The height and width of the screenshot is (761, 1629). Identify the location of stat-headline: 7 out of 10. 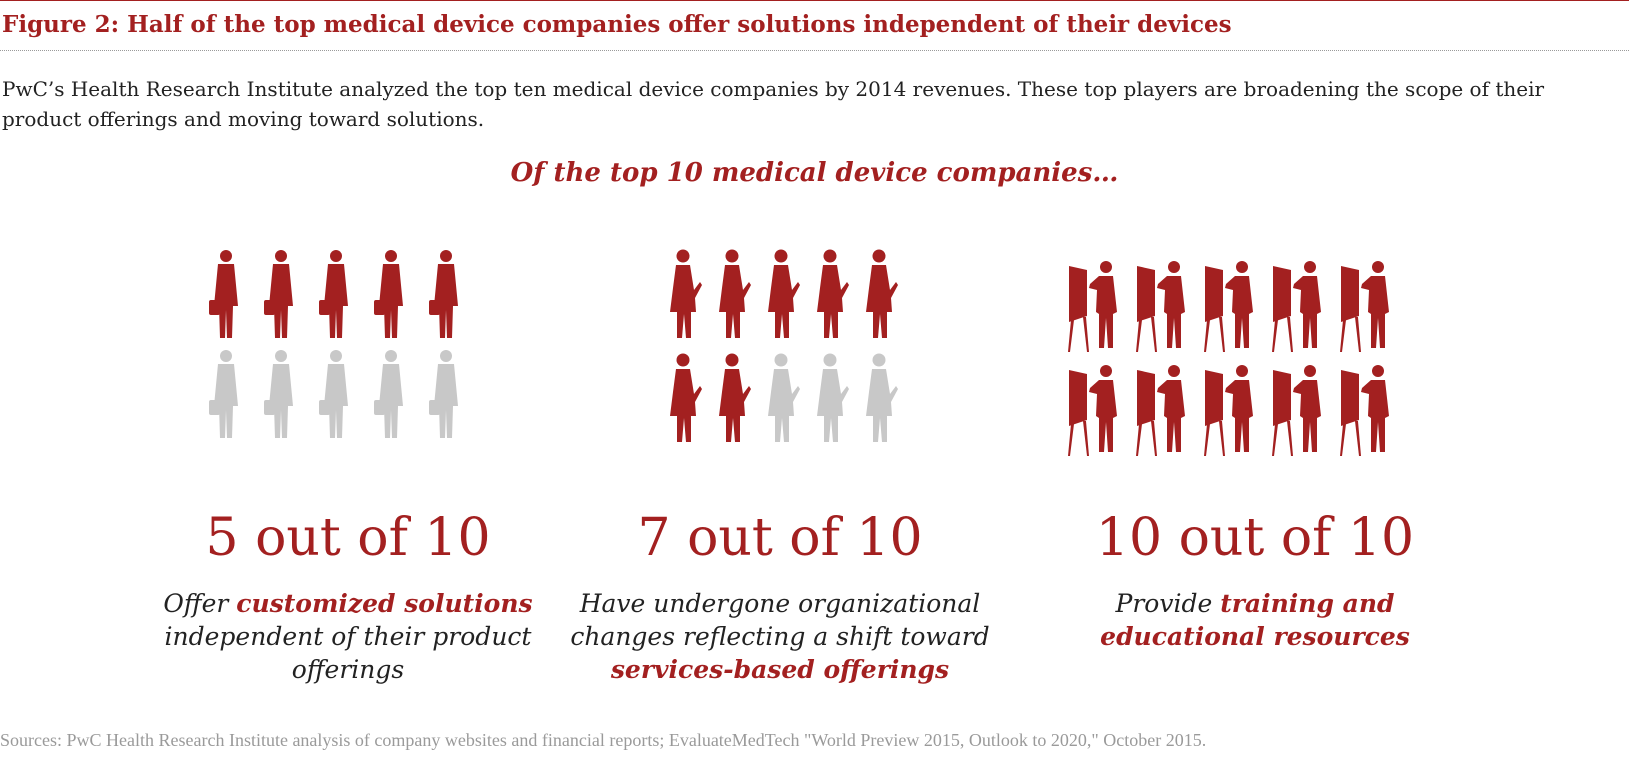
(780, 538).